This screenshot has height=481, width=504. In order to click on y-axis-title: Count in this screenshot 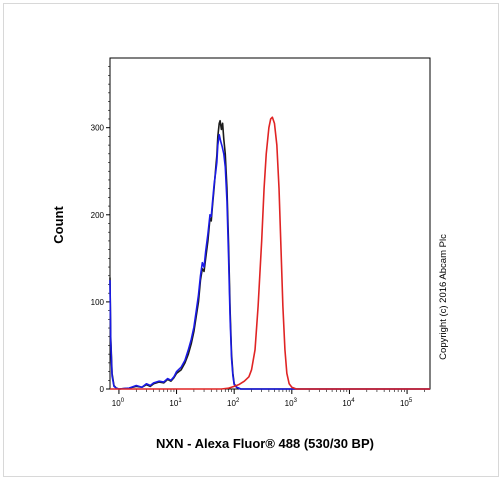, I will do `click(58, 225)`.